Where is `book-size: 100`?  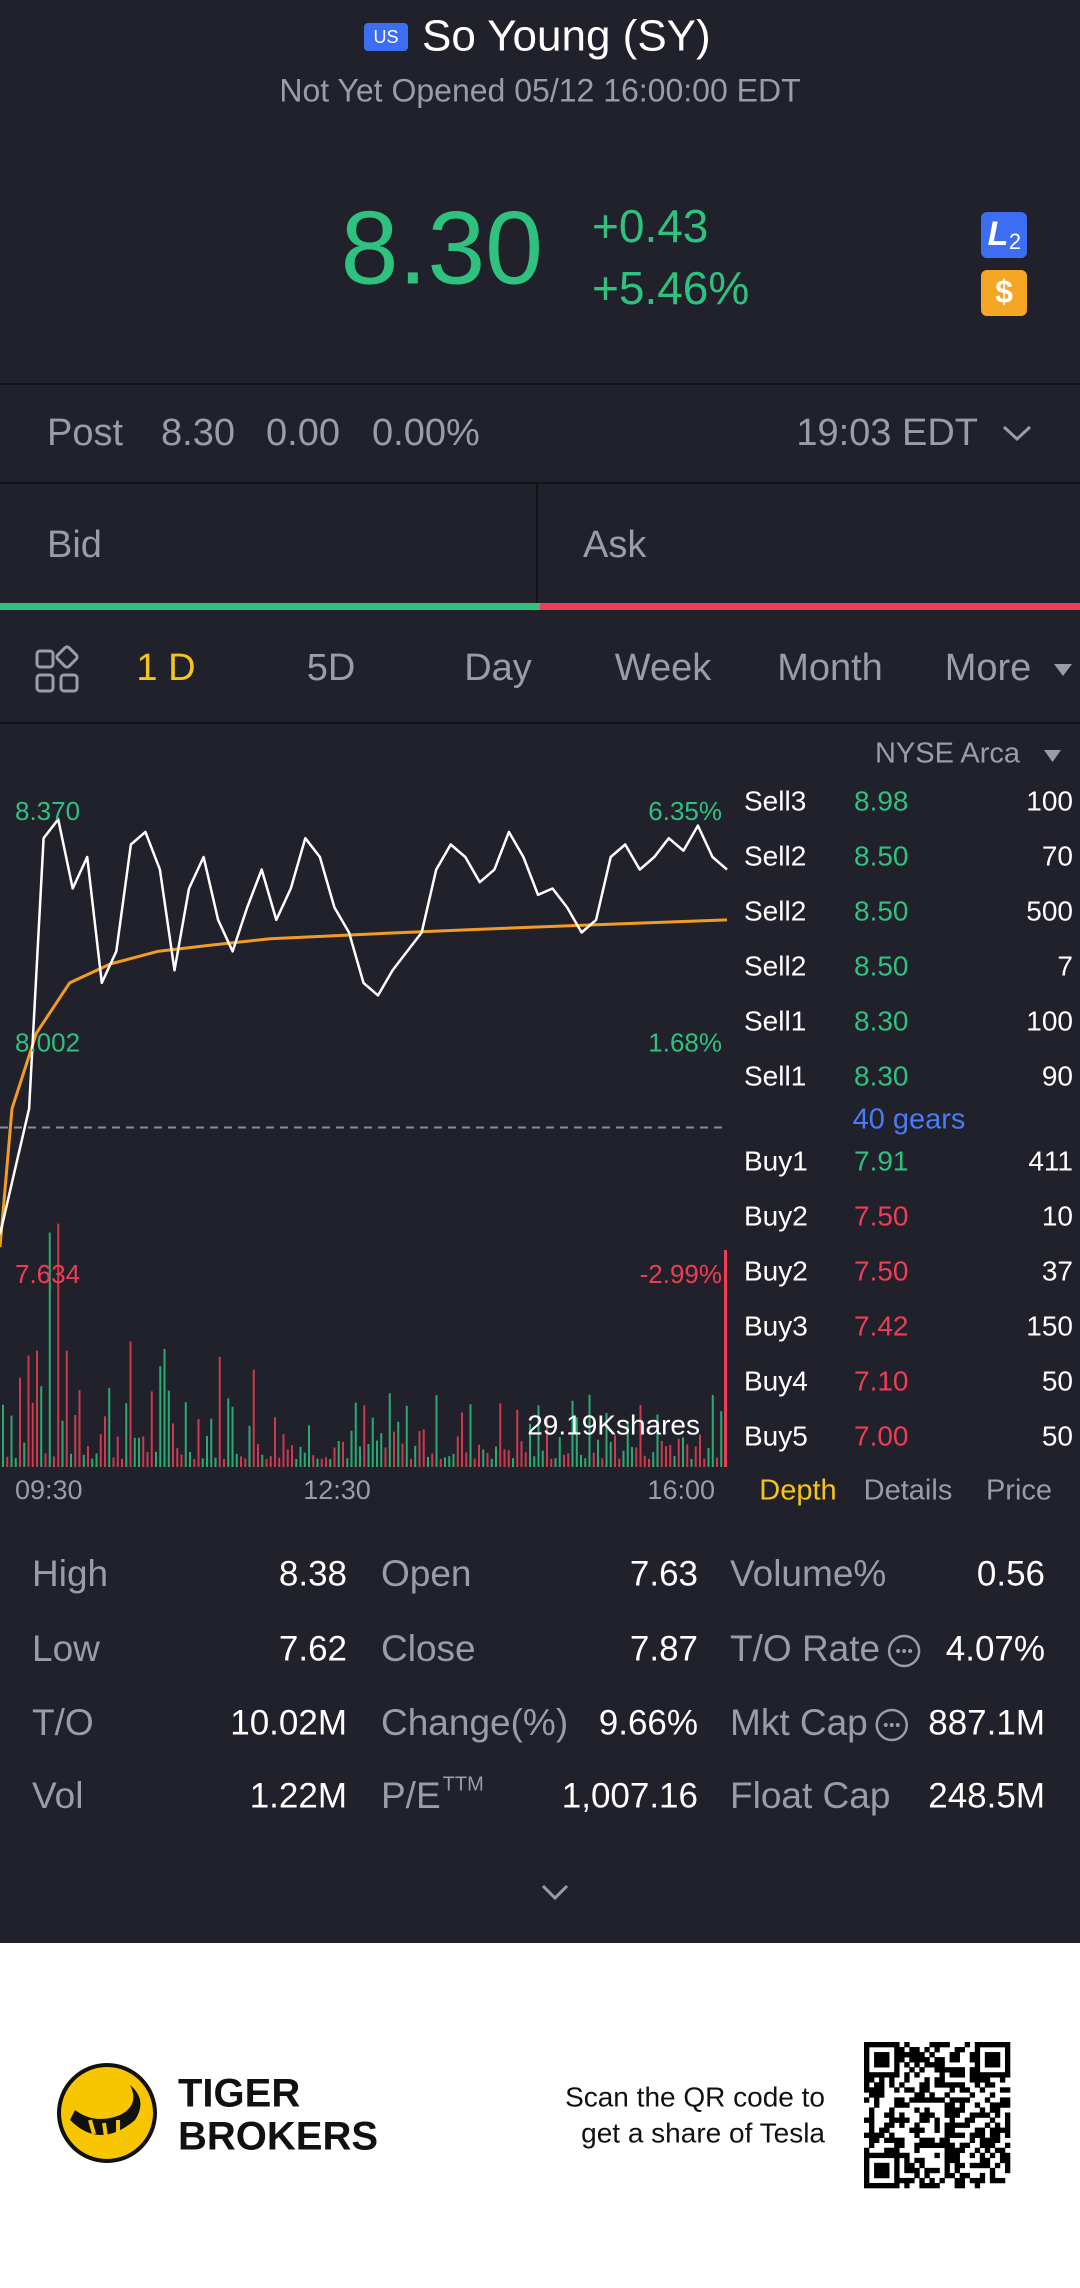
book-size: 100 is located at coordinates (1049, 1020).